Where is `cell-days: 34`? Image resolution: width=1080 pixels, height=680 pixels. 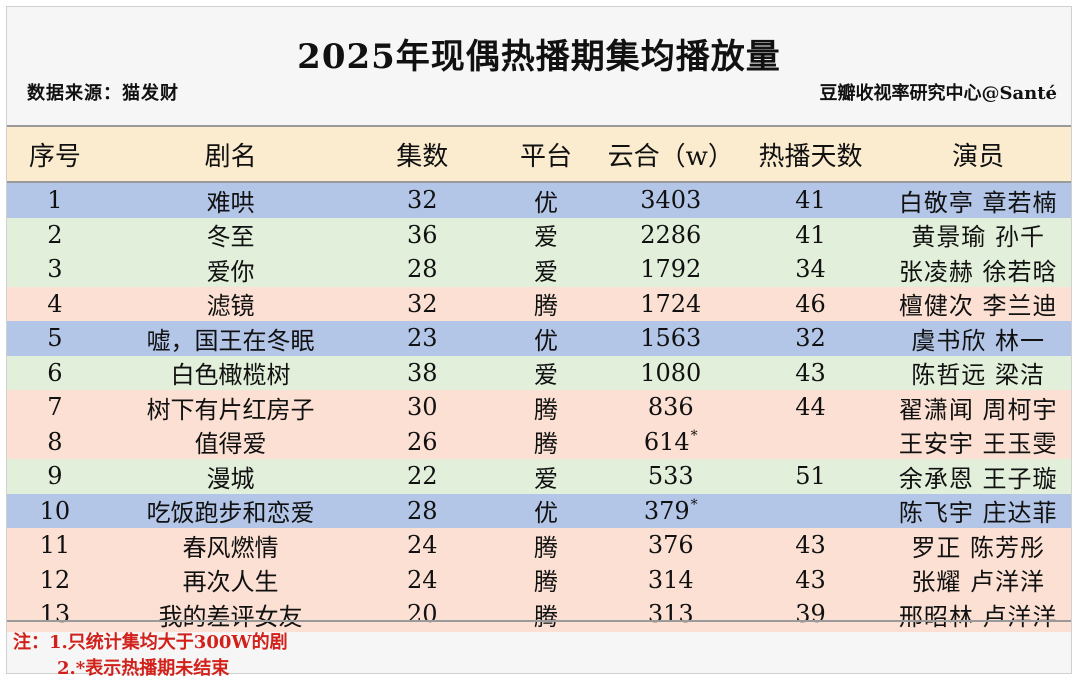 cell-days: 34 is located at coordinates (810, 269).